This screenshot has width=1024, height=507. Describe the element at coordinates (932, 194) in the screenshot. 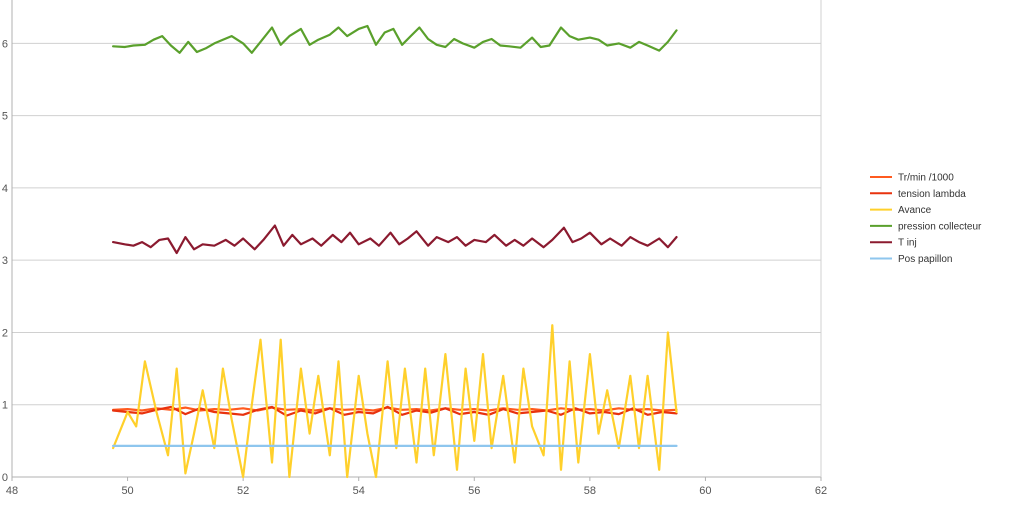

I see `legend-label-tension-lambda: tension lambda` at that location.